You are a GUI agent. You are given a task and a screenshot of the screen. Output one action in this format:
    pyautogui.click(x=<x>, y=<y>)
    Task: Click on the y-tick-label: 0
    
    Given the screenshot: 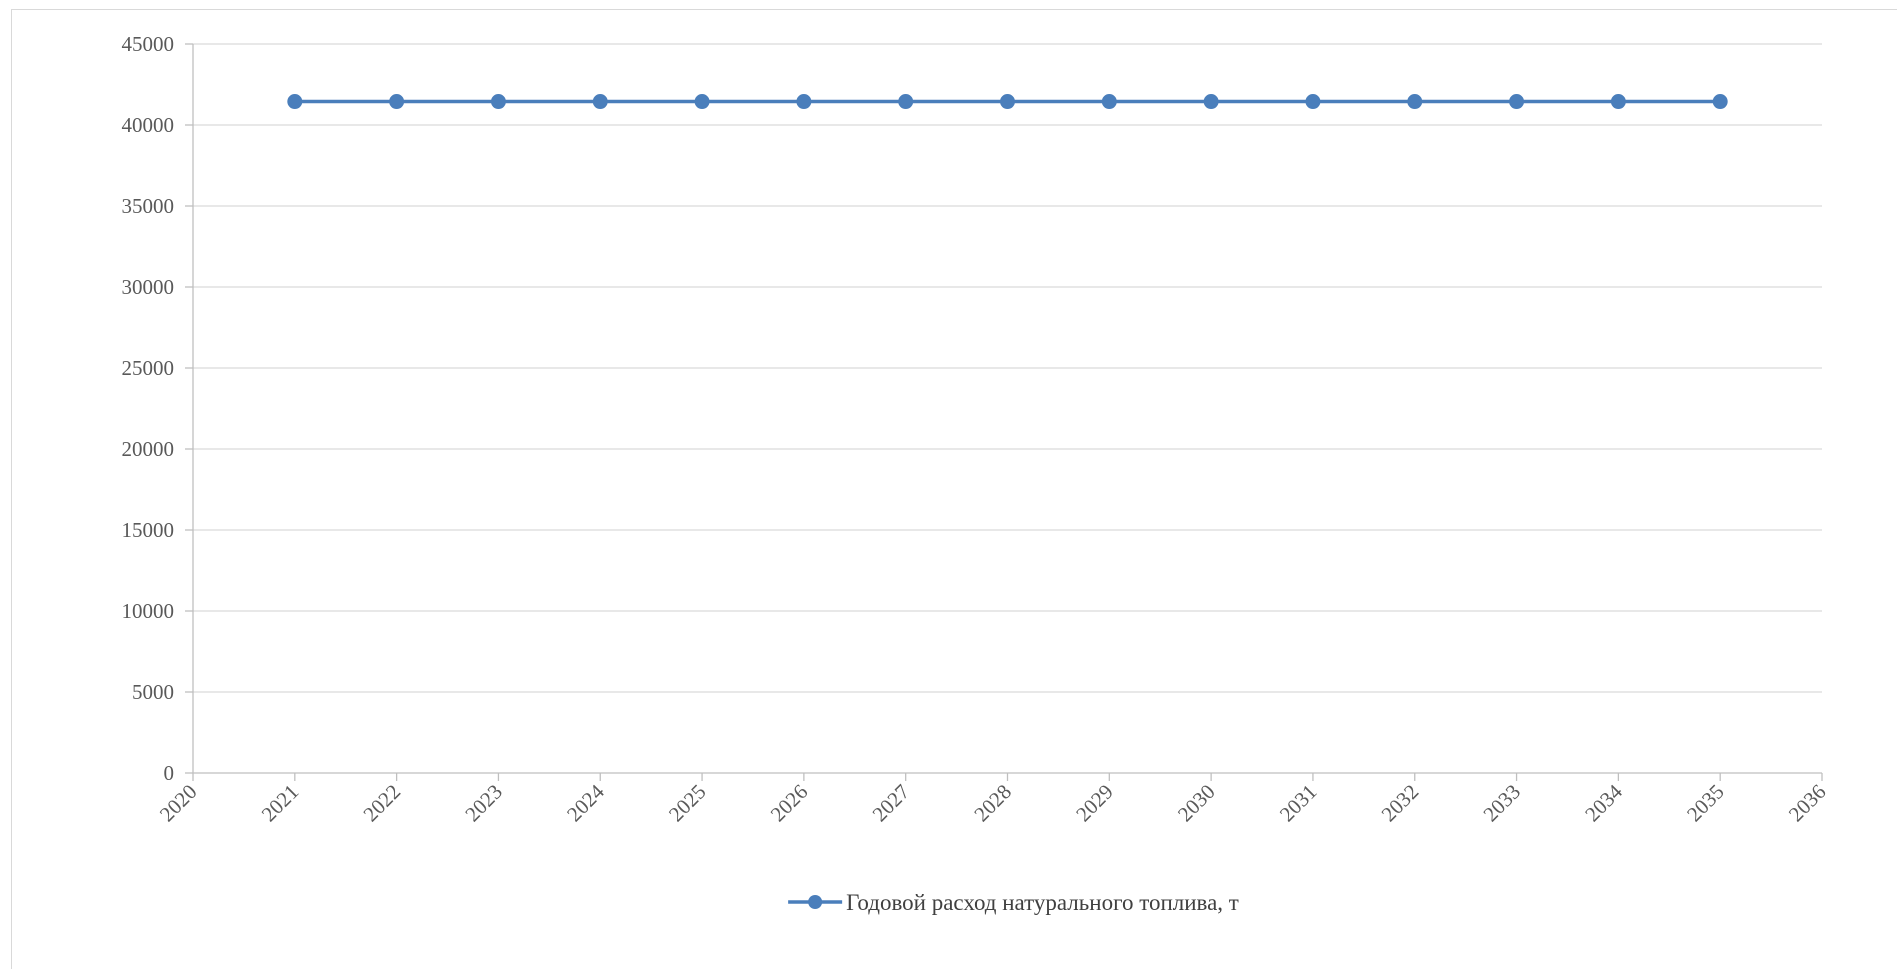 What is the action you would take?
    pyautogui.click(x=169, y=773)
    